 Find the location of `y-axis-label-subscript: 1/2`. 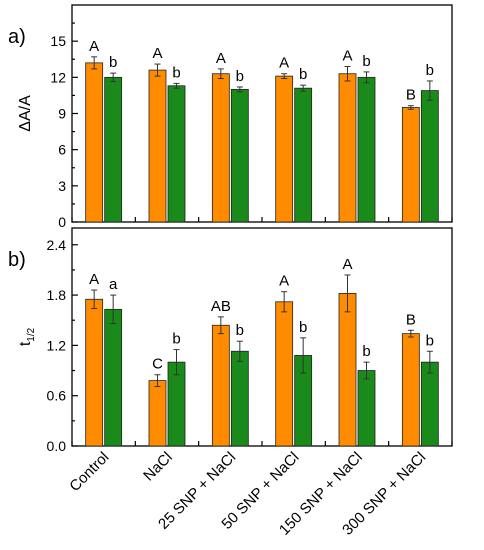

y-axis-label-subscript: 1/2 is located at coordinates (31, 334).